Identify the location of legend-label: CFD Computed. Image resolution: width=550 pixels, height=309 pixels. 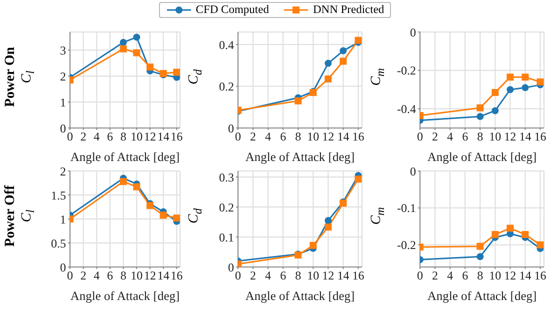
(232, 10).